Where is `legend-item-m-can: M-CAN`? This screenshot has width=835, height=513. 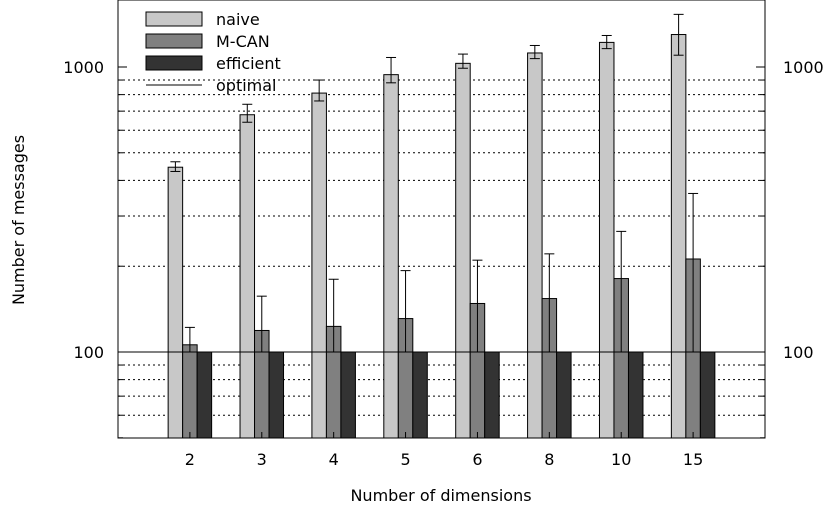 legend-item-m-can: M-CAN is located at coordinates (207, 41).